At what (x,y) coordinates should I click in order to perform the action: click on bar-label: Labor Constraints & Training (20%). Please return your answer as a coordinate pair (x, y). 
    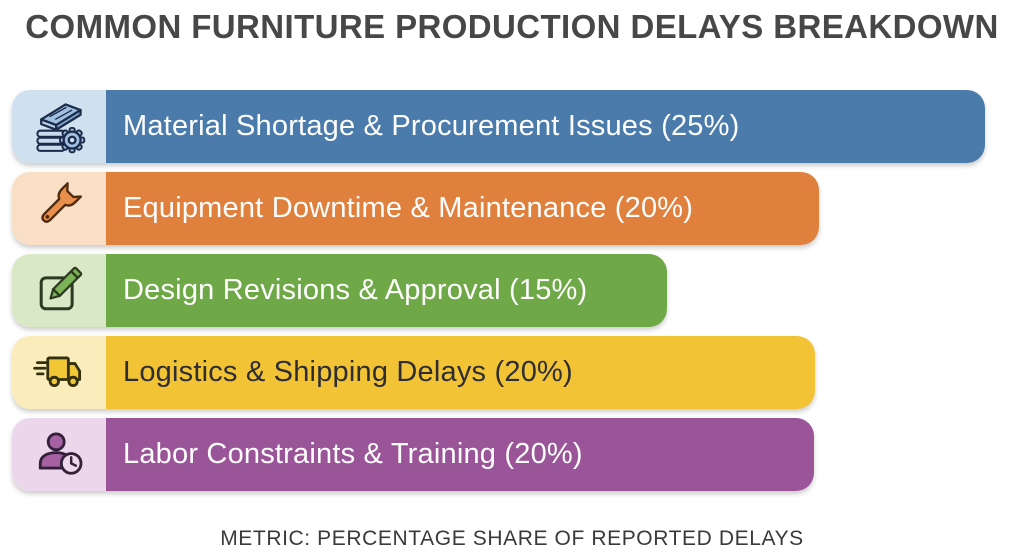
    Looking at the image, I should click on (353, 453).